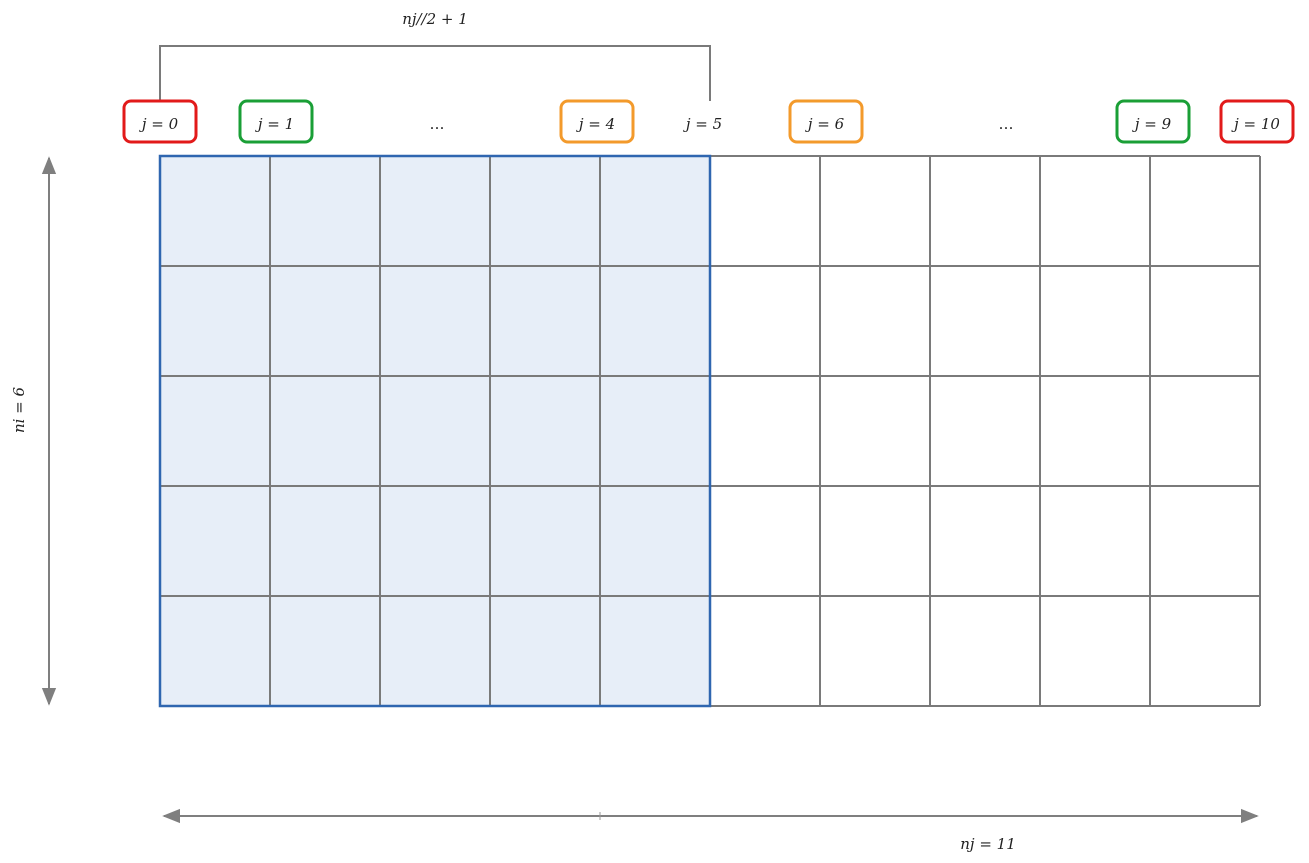  I want to click on column-label: j = 5, so click(702, 124).